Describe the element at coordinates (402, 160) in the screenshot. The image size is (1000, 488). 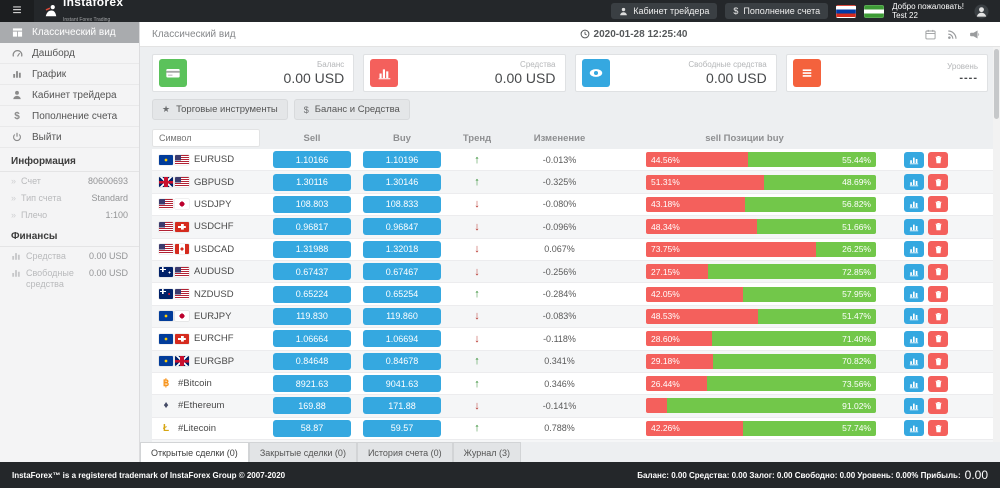
I see `buy-price-button: 1.10196` at that location.